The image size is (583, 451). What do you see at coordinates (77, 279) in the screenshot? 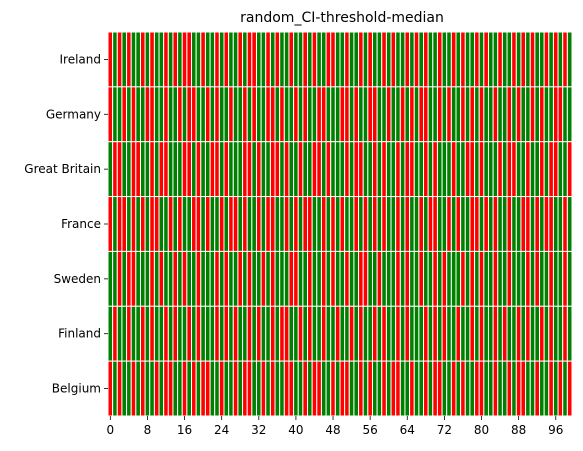
I see `y-tick-label: Sweden` at bounding box center [77, 279].